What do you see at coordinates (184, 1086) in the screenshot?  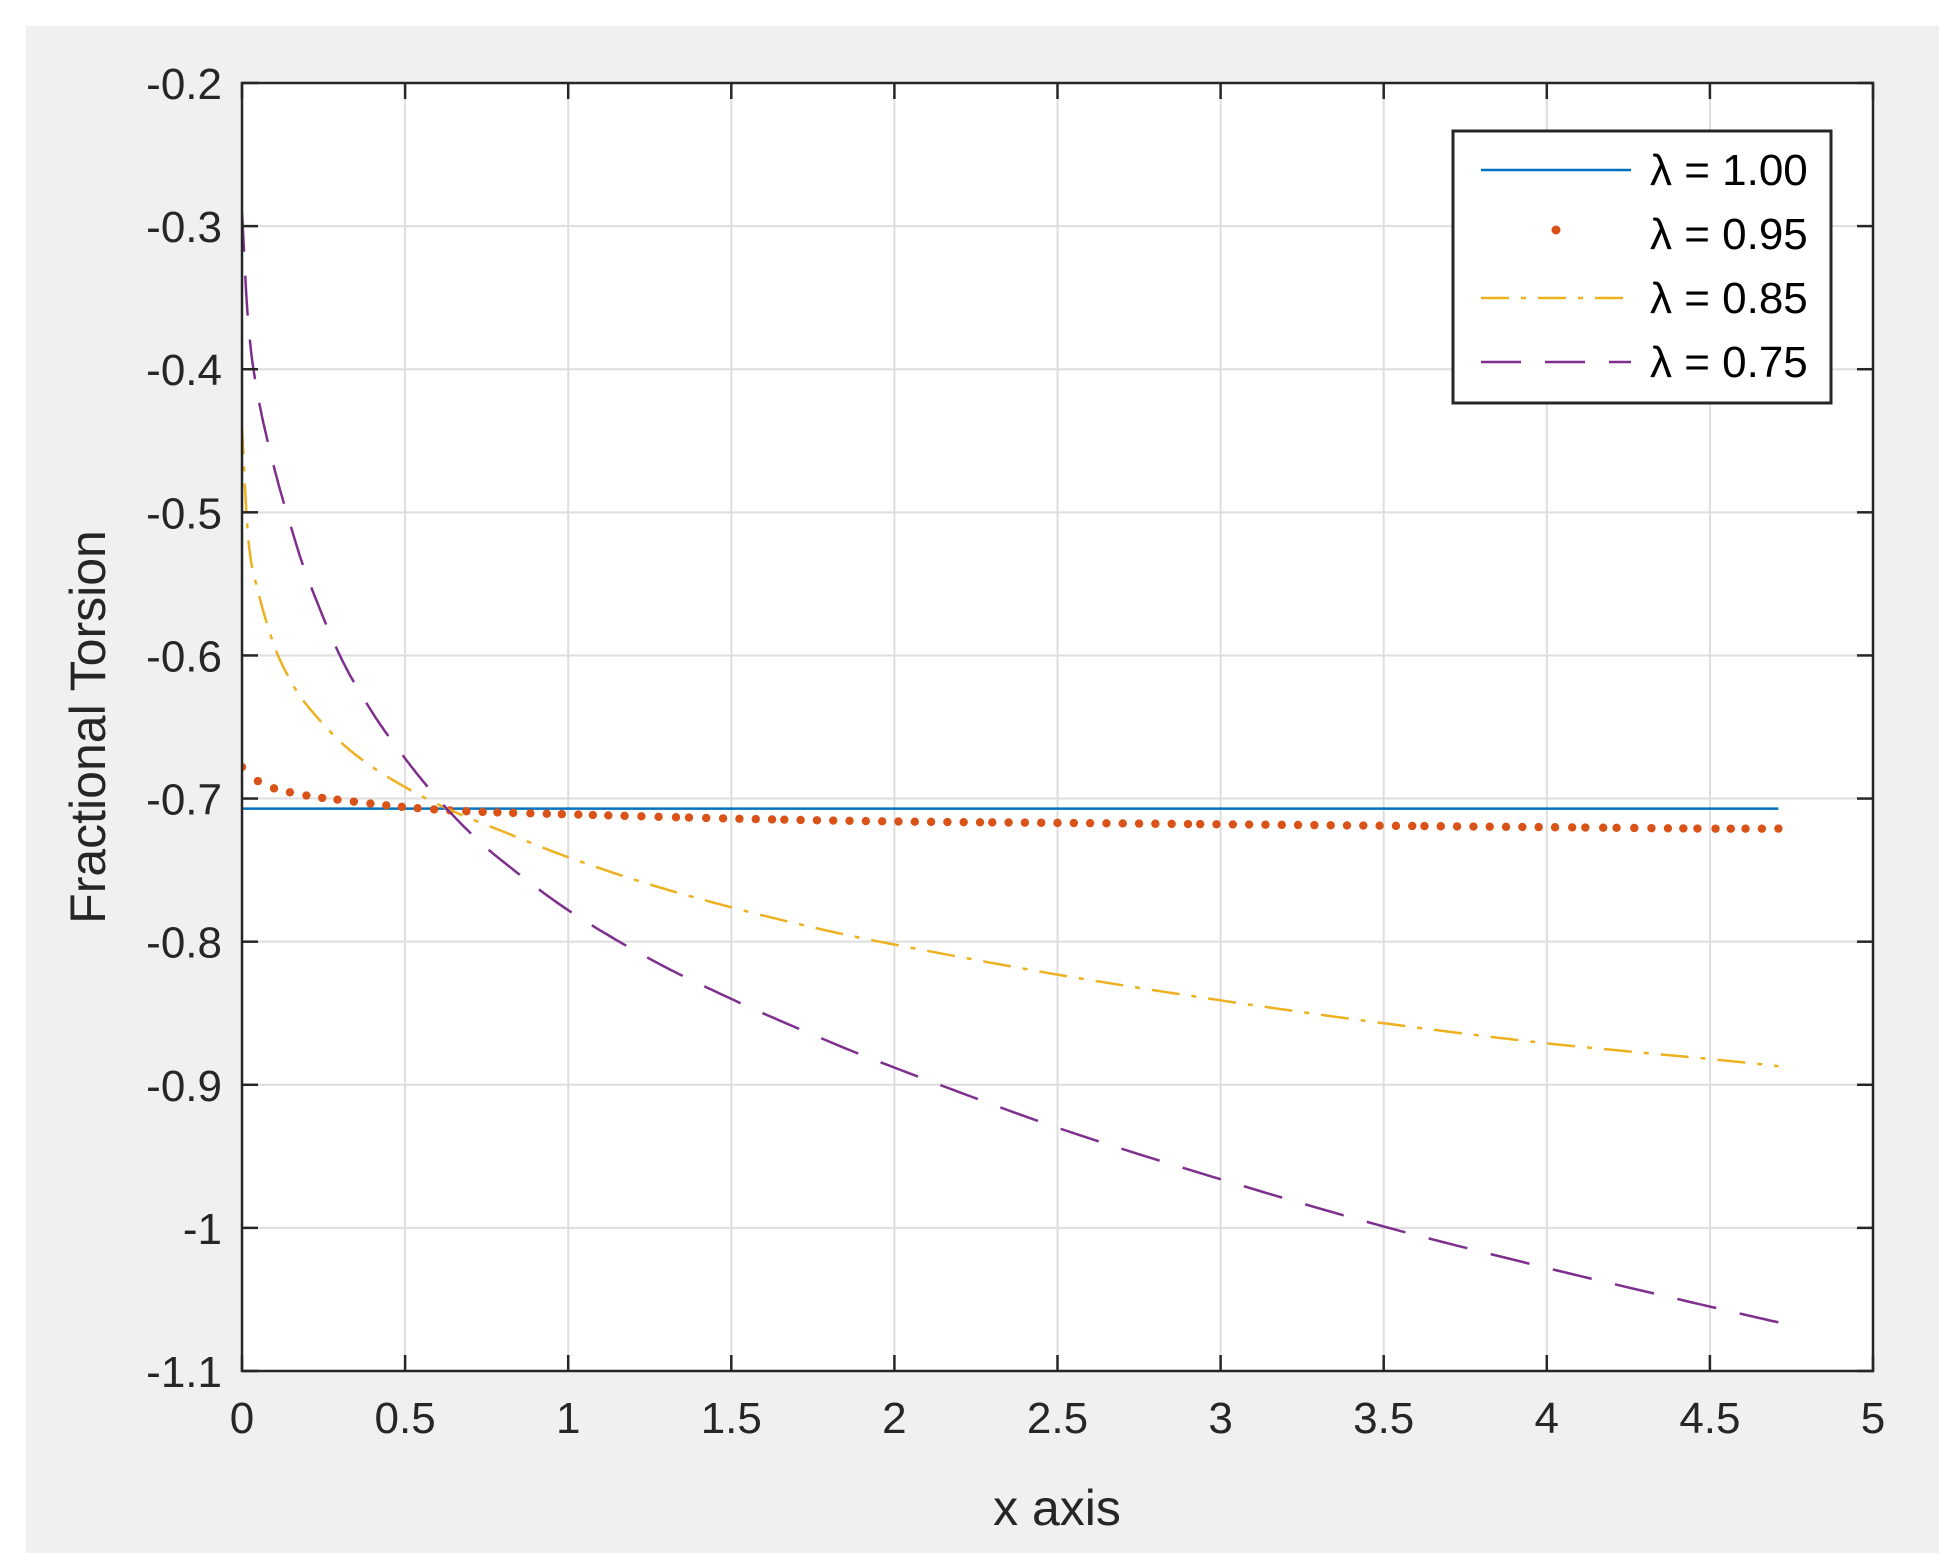 I see `y-tick-label: -0.9` at bounding box center [184, 1086].